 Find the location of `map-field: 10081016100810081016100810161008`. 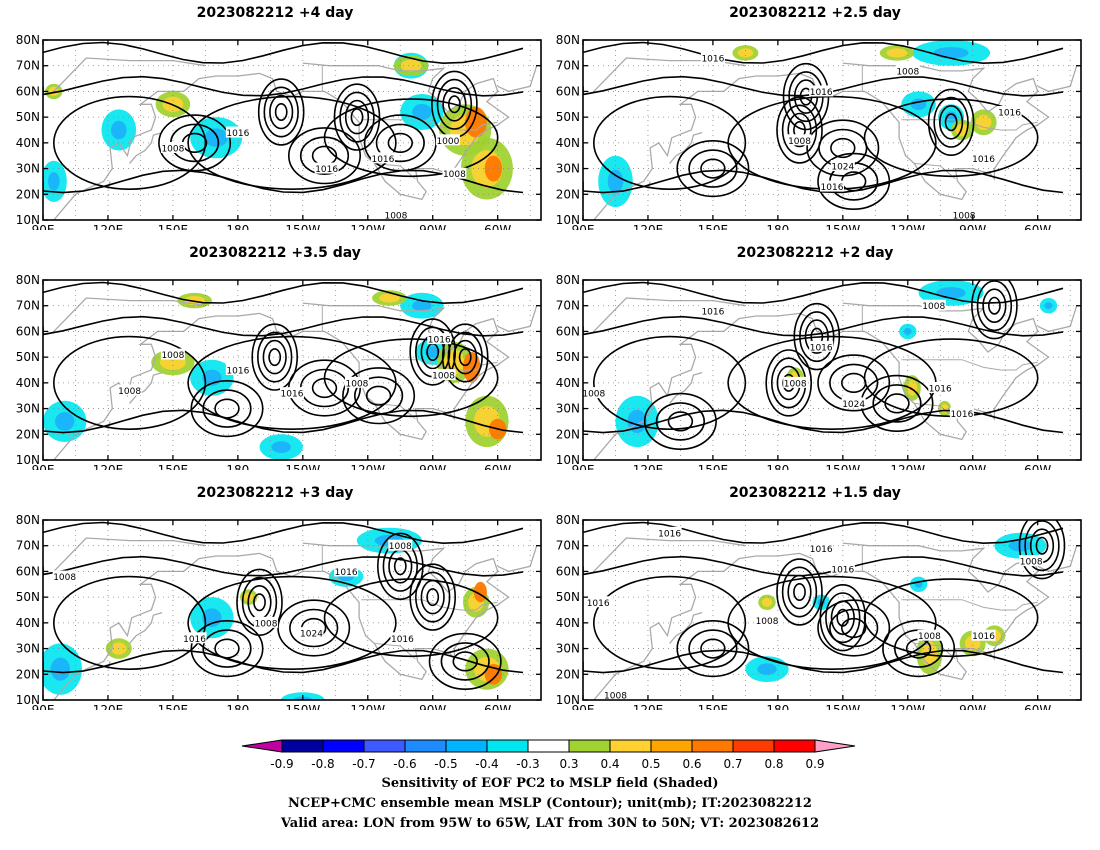

map-field: 10081016100810081016100810161008 is located at coordinates (292, 370).